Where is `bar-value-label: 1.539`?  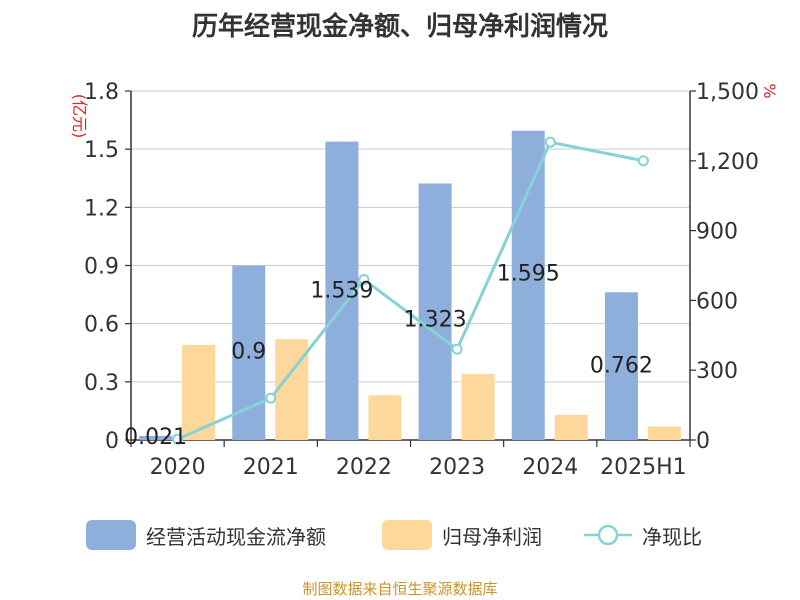 bar-value-label: 1.539 is located at coordinates (341, 291).